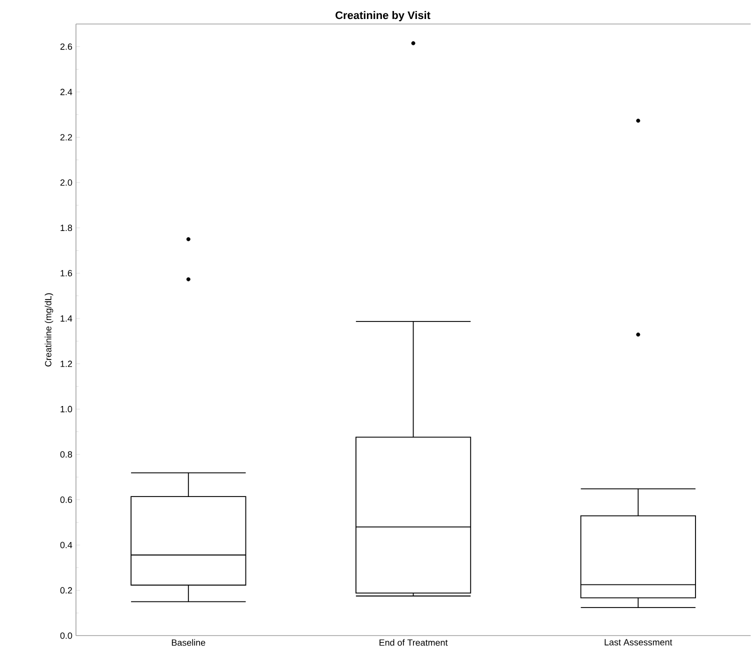 This screenshot has height=654, width=751. What do you see at coordinates (66, 47) in the screenshot?
I see `y-tick-label: 2.6` at bounding box center [66, 47].